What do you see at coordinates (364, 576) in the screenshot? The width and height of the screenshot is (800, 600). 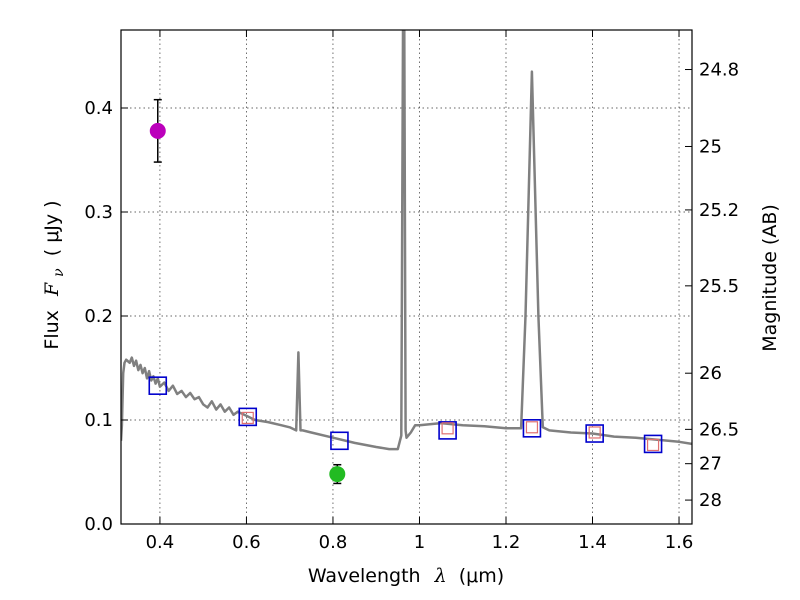 I see `x-axis-label: Wavelength` at bounding box center [364, 576].